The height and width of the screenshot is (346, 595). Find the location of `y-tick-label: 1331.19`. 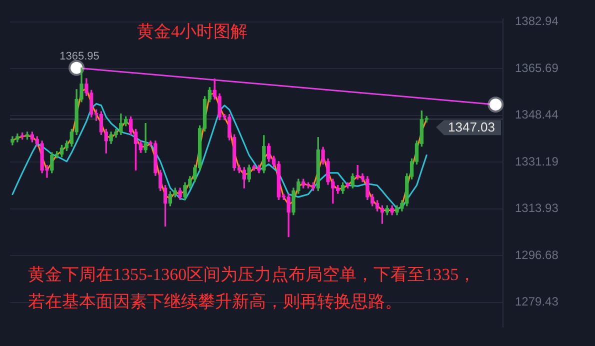

y-tick-label: 1331.19 is located at coordinates (537, 161).